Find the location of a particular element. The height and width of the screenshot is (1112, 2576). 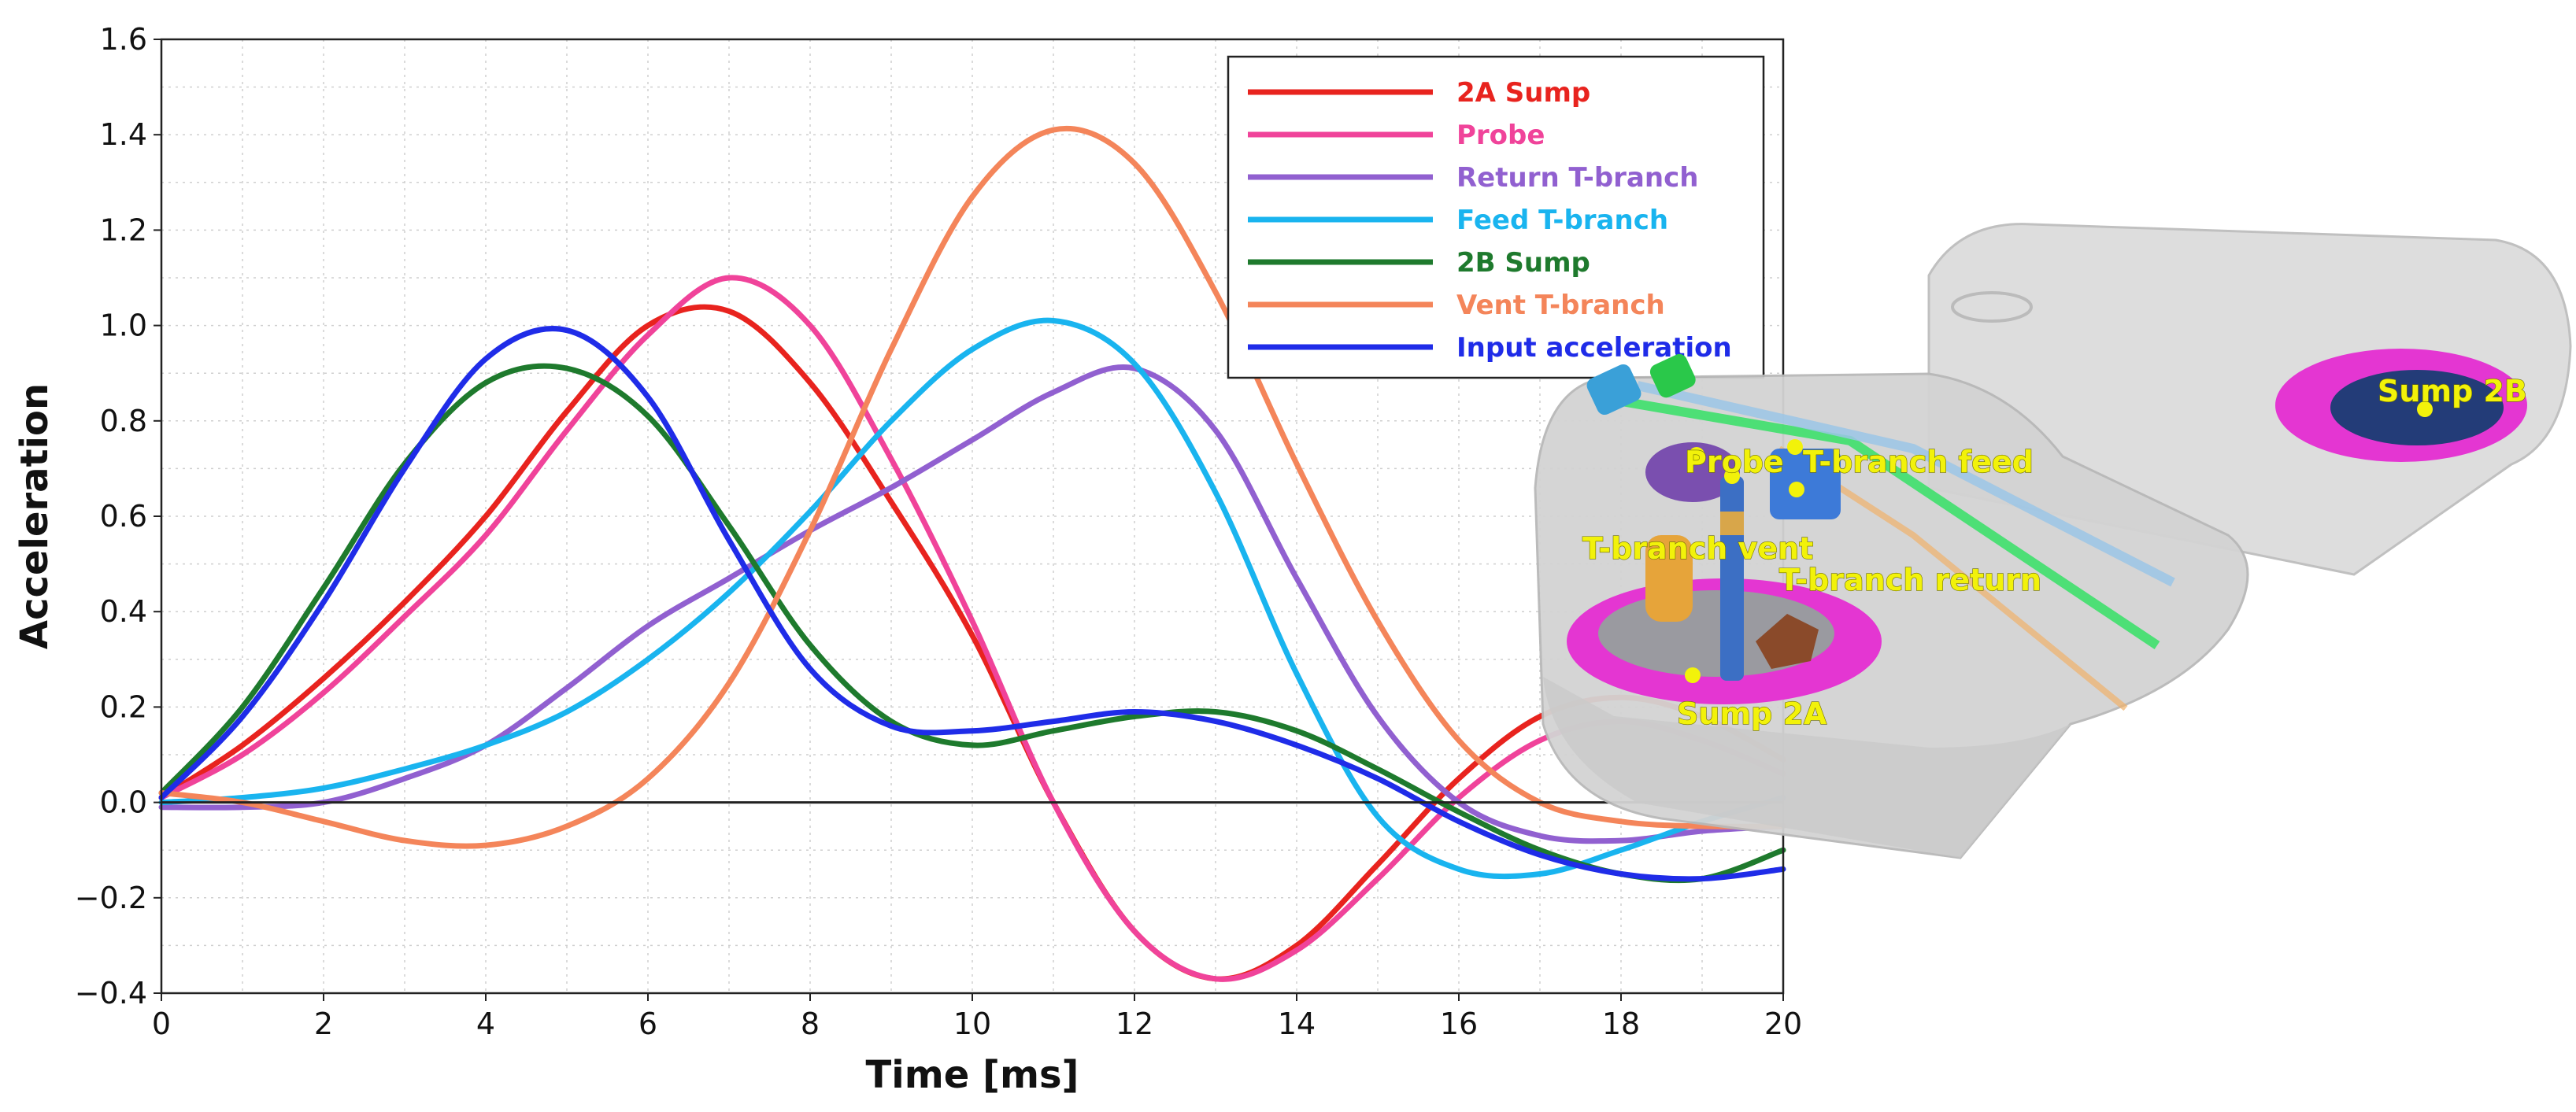

label-probe: Probe is located at coordinates (1734, 462).